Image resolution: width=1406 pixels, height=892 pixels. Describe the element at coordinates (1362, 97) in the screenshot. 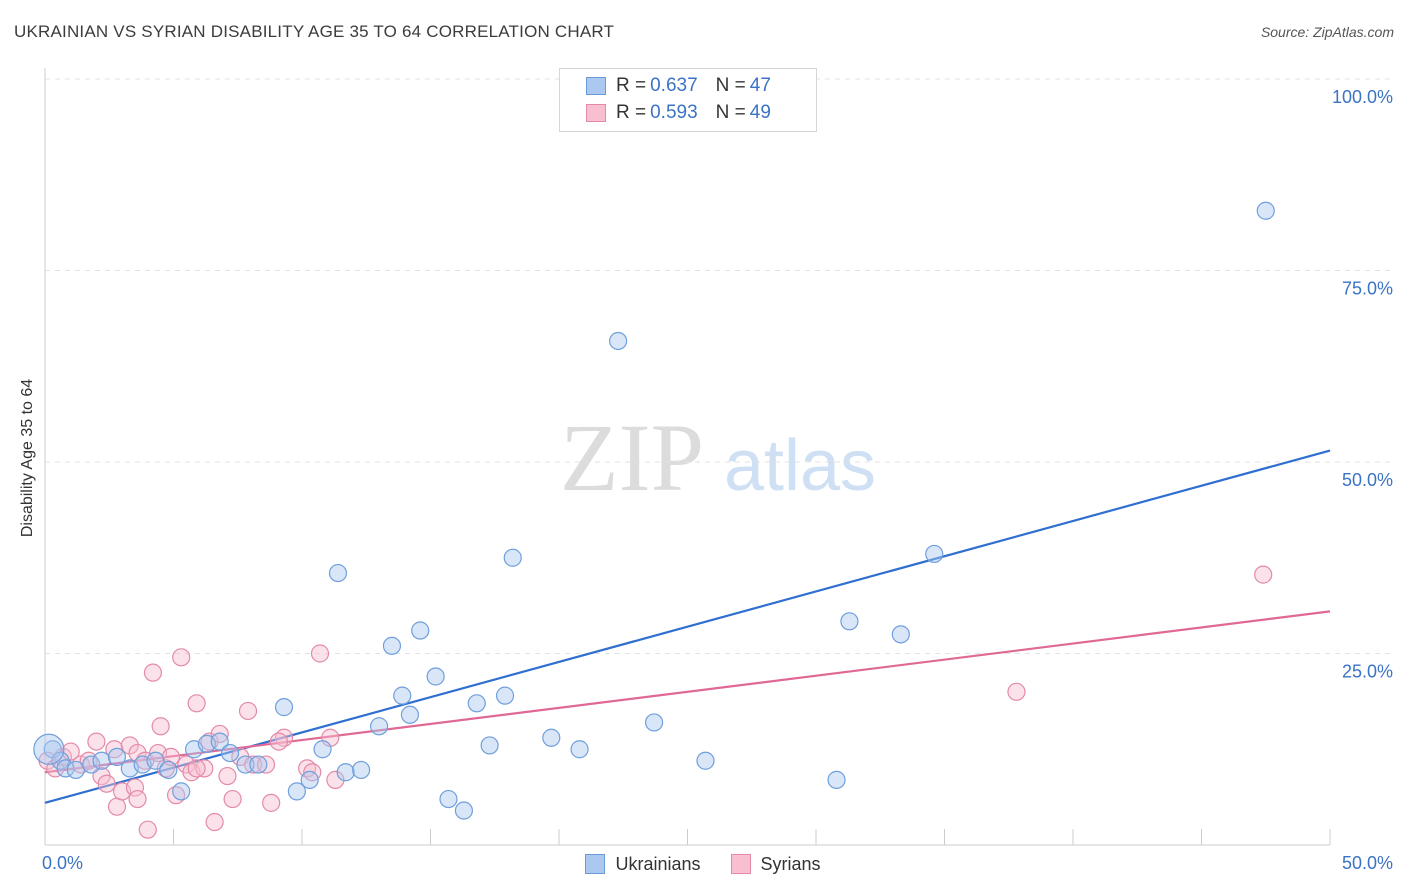

I see `y-tick-label: 100.0%` at that location.